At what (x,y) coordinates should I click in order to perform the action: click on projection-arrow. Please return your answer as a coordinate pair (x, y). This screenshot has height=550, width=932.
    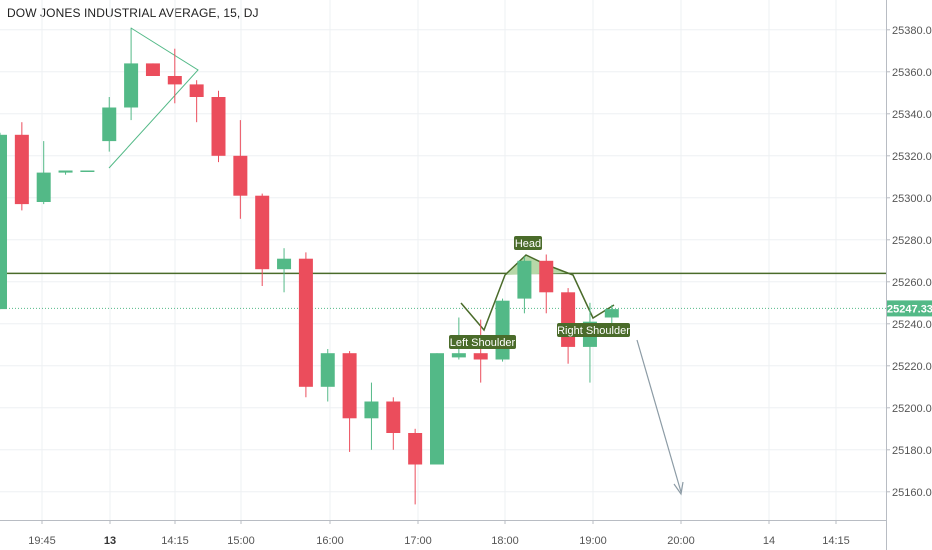
    Looking at the image, I should click on (659, 416).